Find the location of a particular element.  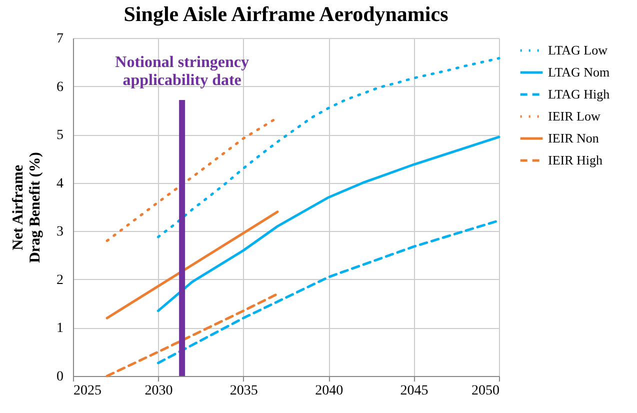

legend-label: LTAG Nom is located at coordinates (579, 72).